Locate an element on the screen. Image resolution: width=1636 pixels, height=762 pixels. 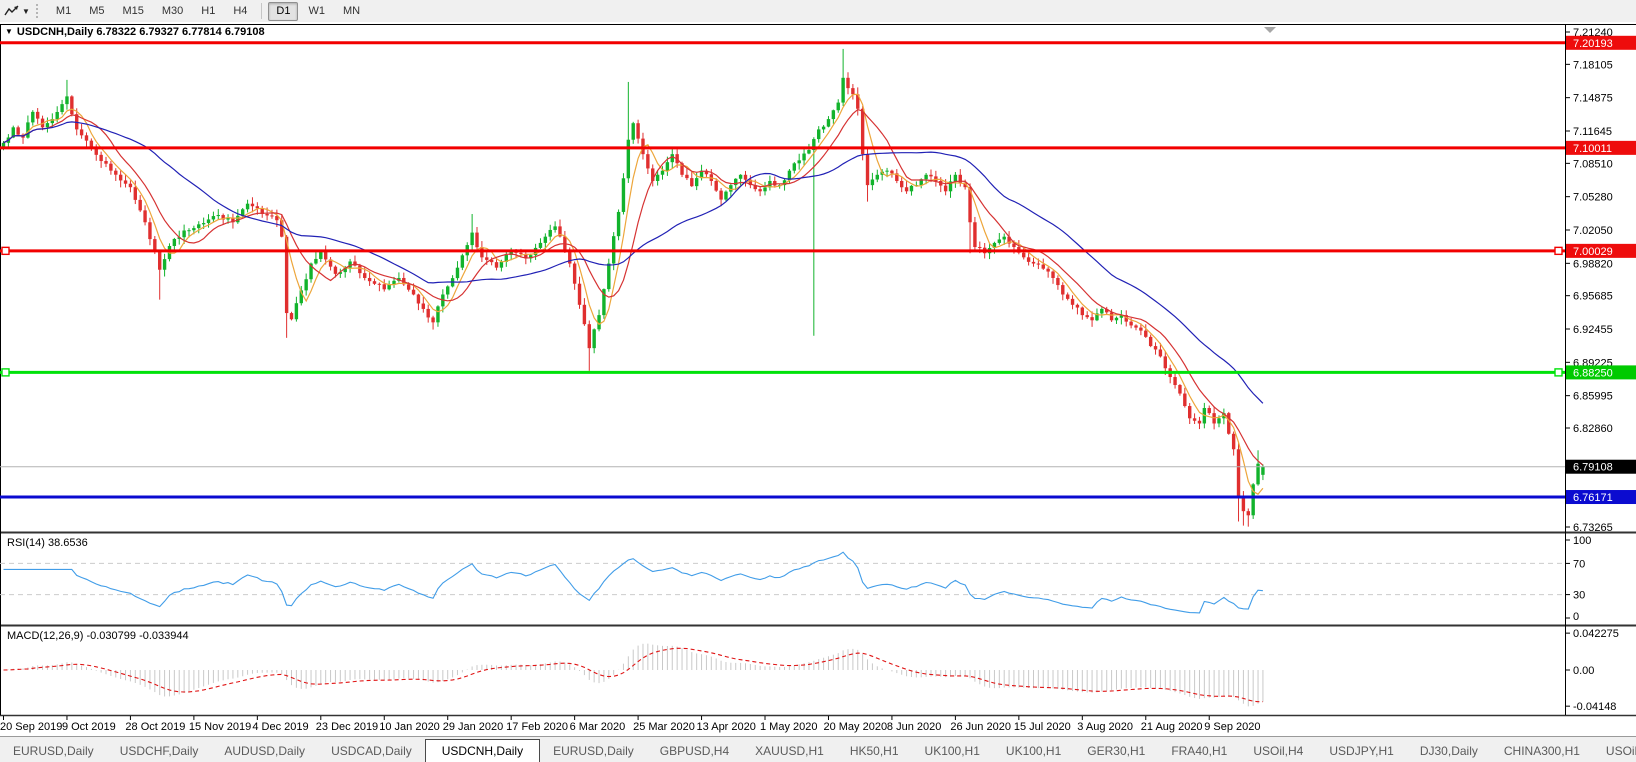
chart-tab-dj30-daily: DJ30,Daily is located at coordinates (1448, 751).